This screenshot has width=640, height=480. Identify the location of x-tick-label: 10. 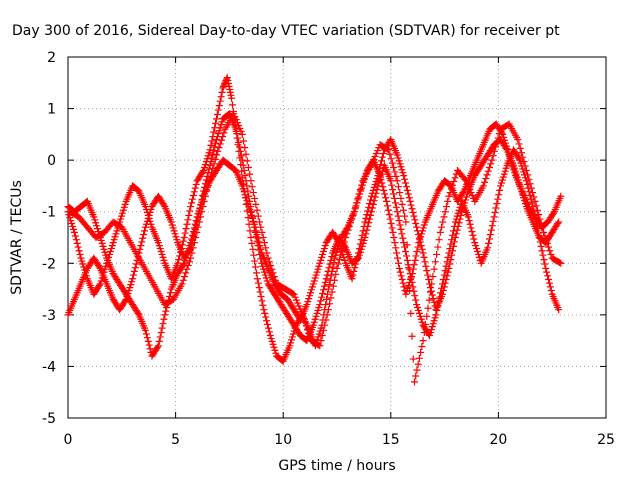
(283, 440).